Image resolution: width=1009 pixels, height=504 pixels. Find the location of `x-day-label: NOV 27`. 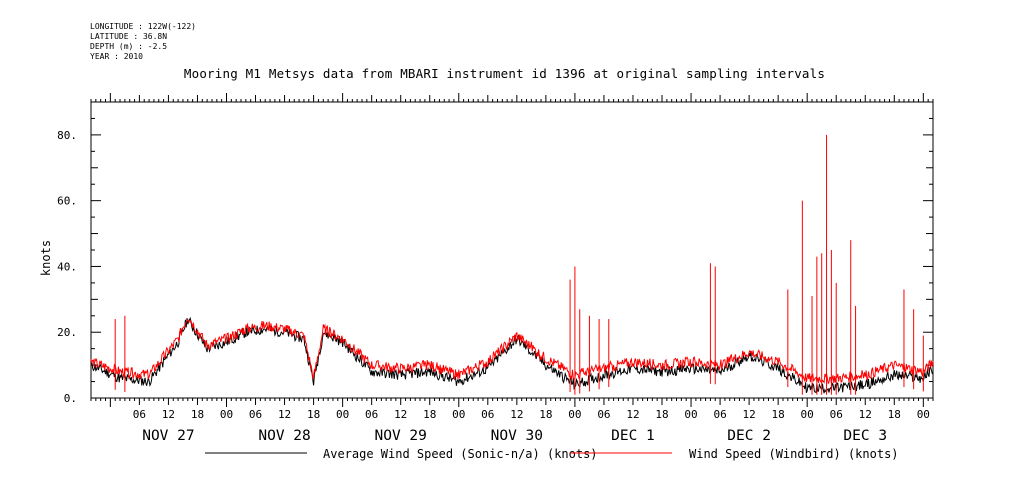

x-day-label: NOV 27 is located at coordinates (168, 436).